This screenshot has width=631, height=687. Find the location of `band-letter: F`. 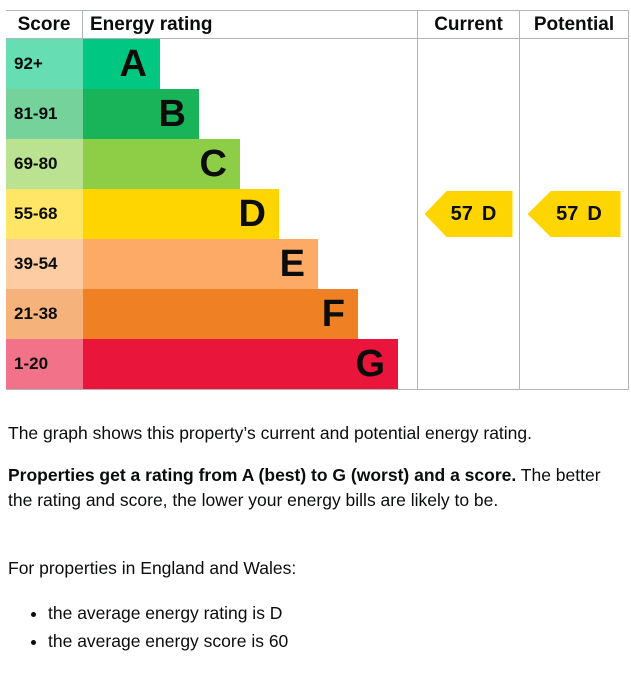

band-letter: F is located at coordinates (333, 314).